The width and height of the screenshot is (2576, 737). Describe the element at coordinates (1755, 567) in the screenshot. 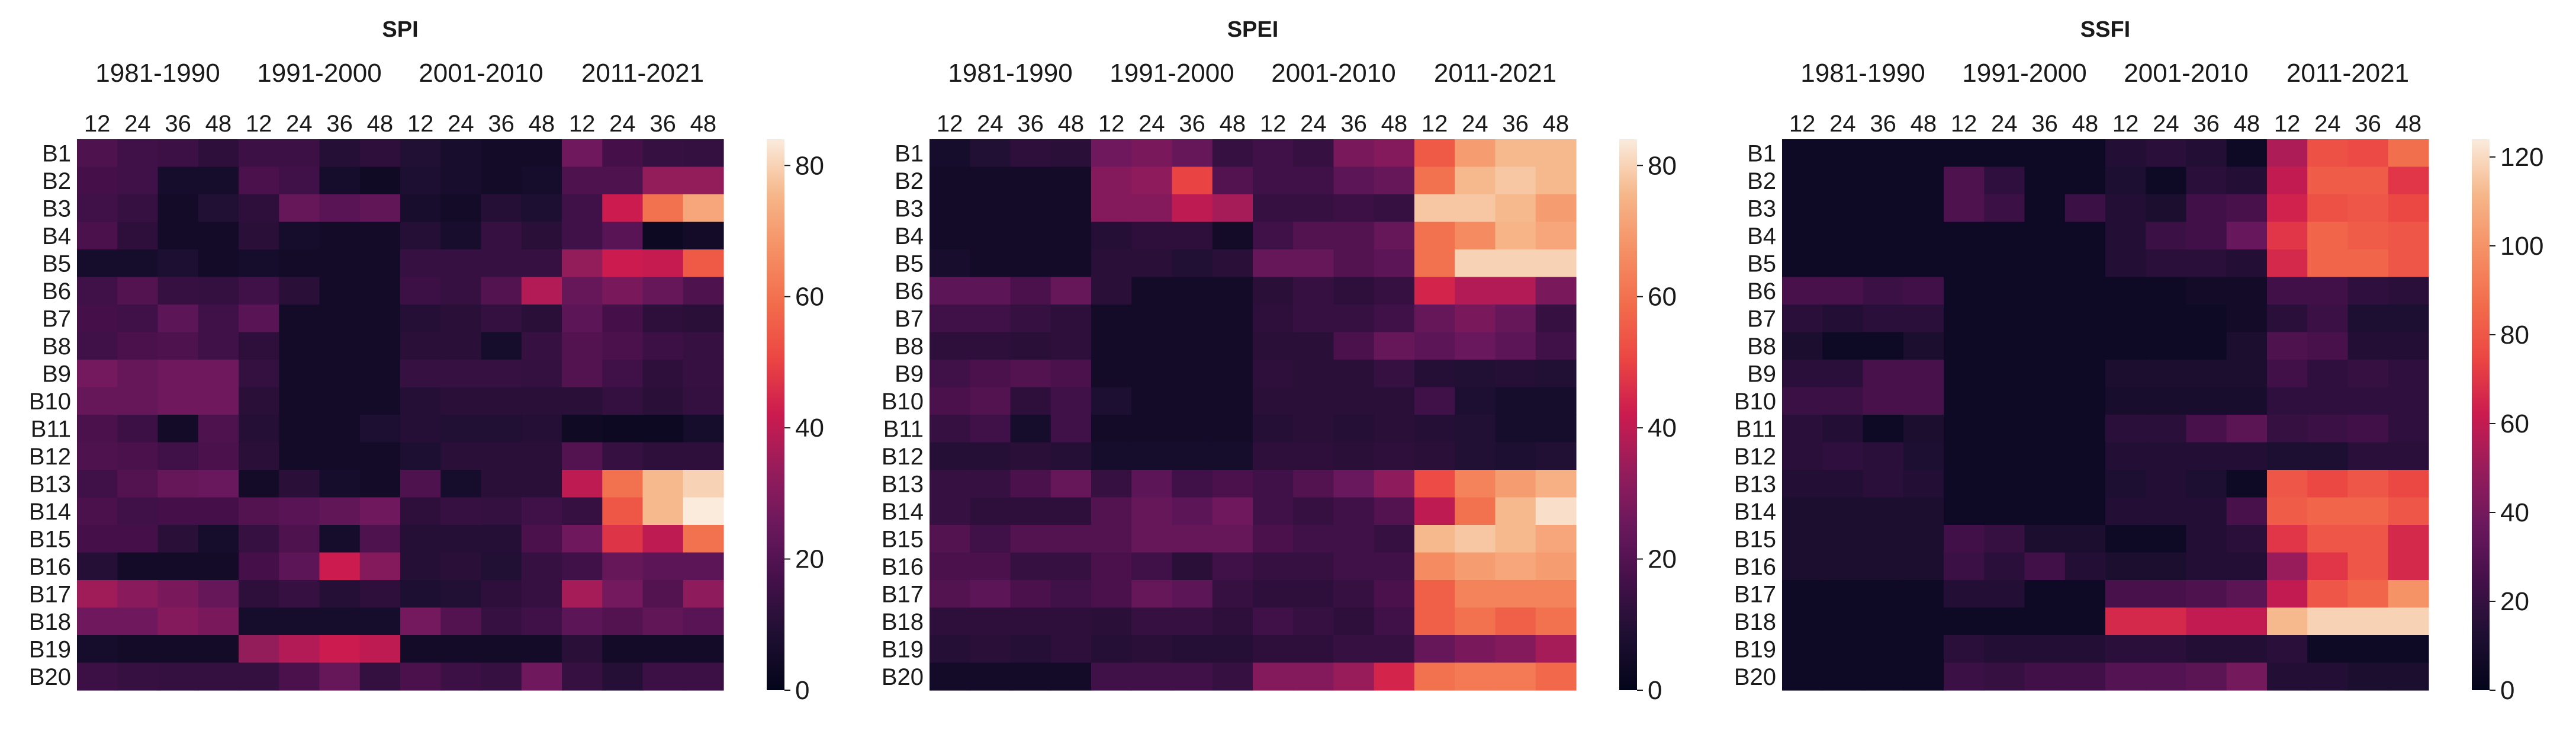

I see `basin-row-label: B16` at that location.